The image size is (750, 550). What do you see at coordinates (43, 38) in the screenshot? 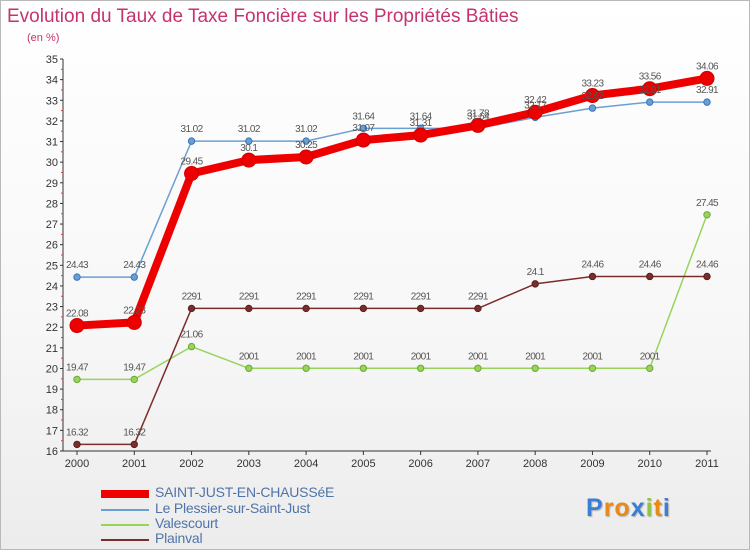
I see `chart-subtitle: (en %)` at bounding box center [43, 38].